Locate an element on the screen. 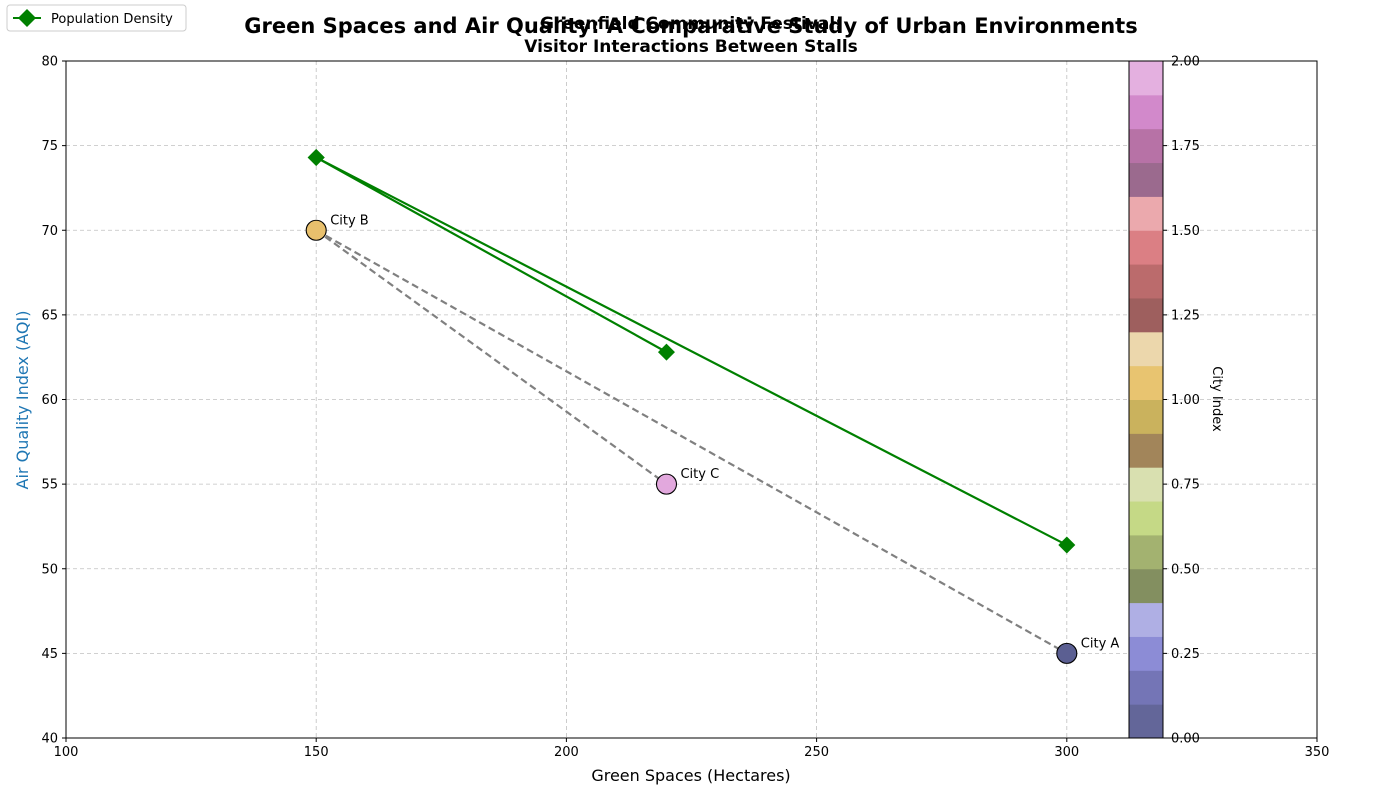 This screenshot has height=800, width=1400. x-tick-label: 100 is located at coordinates (66, 752).